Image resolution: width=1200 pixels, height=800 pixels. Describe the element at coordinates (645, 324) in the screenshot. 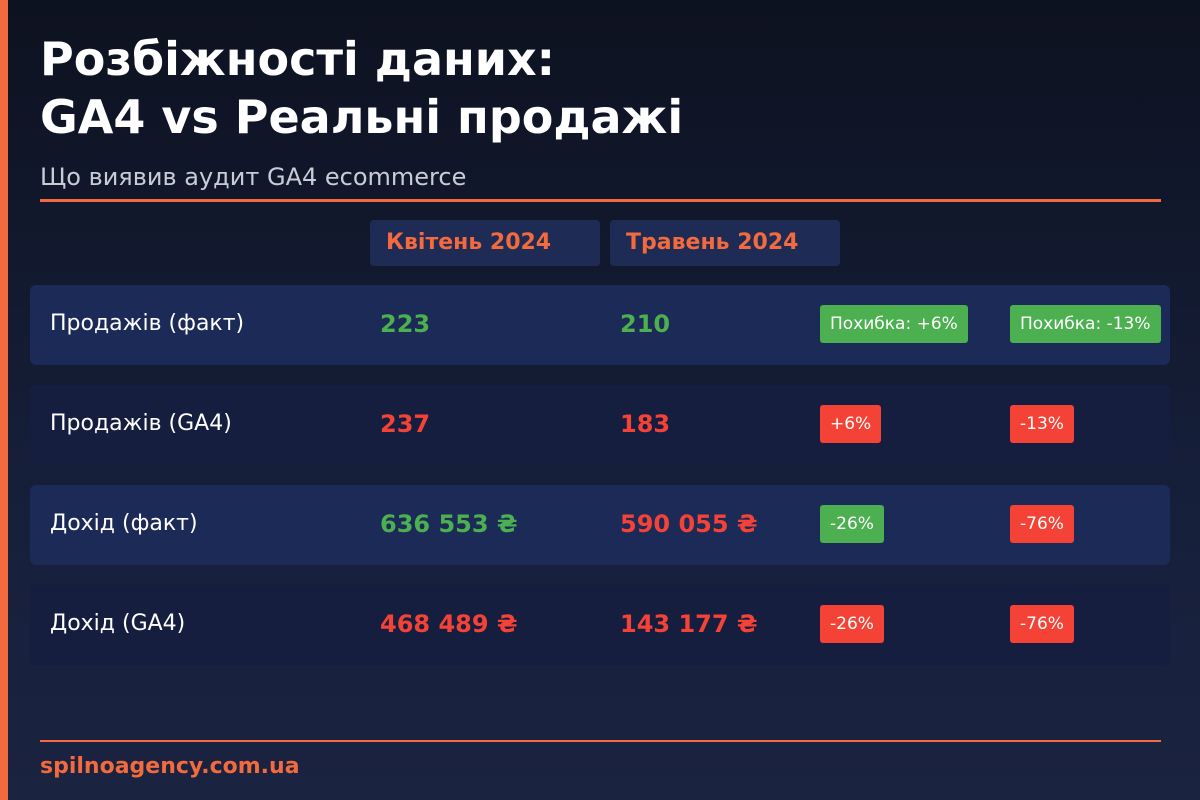

I see `may-value: 210` at that location.